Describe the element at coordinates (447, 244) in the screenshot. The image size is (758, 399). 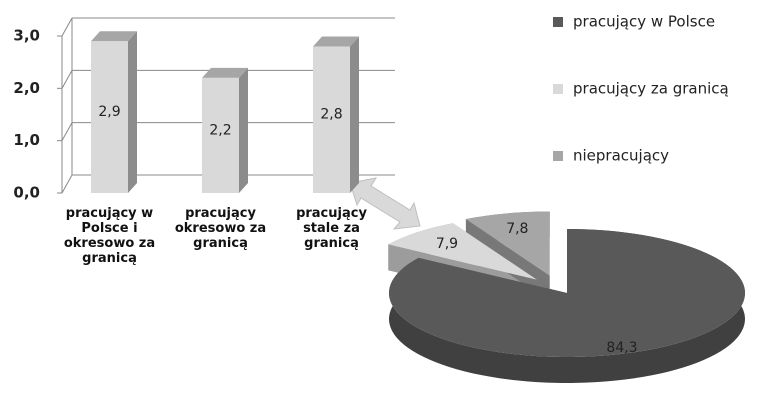
I see `data-label: 7,9` at that location.